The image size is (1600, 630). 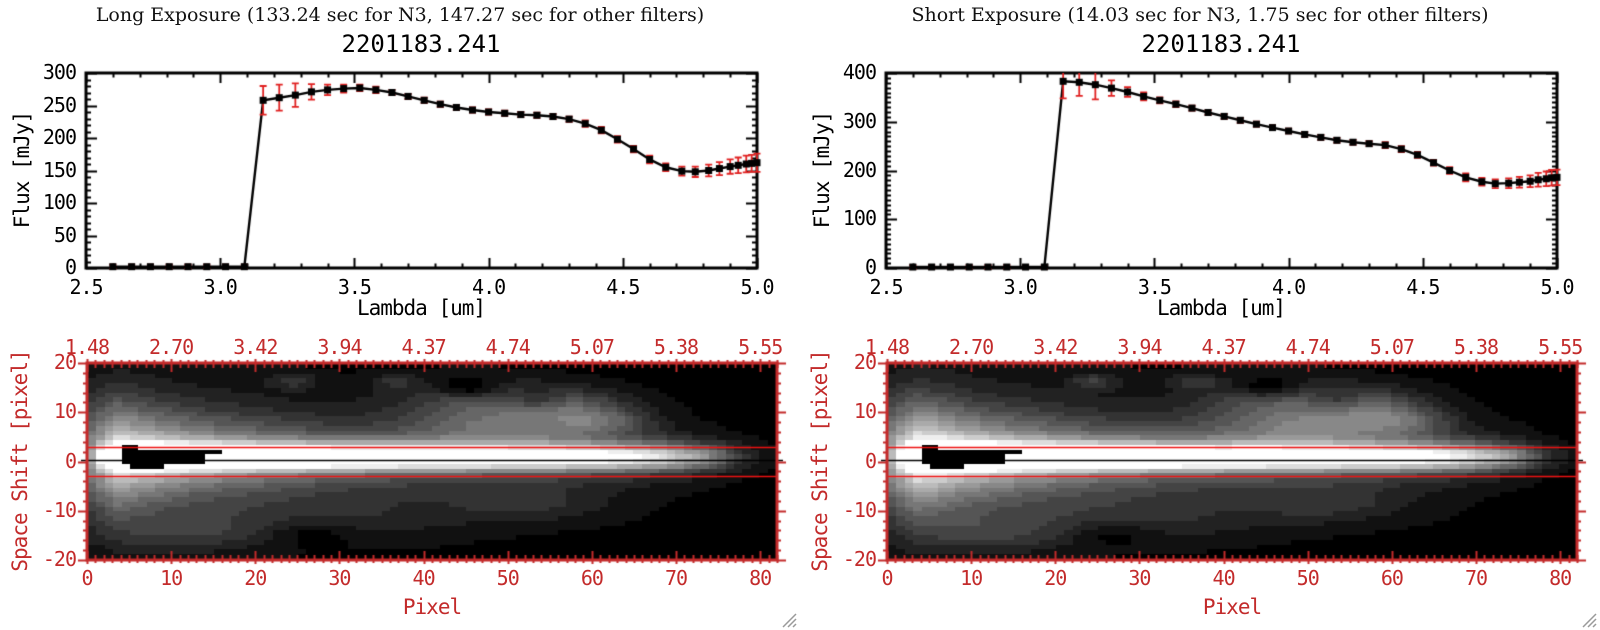 I want to click on flux-y-tick-label: 50, so click(x=65, y=234).